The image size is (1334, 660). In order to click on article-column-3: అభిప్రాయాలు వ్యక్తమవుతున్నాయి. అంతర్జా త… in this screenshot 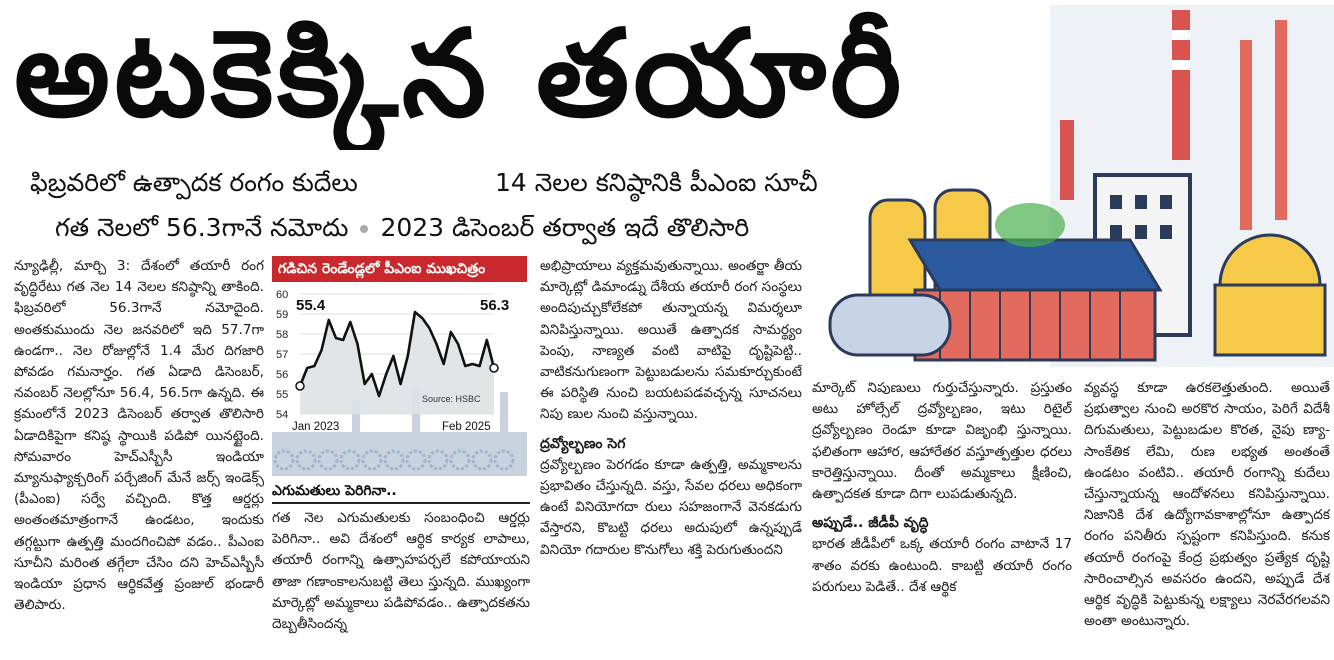, I will do `click(671, 458)`.